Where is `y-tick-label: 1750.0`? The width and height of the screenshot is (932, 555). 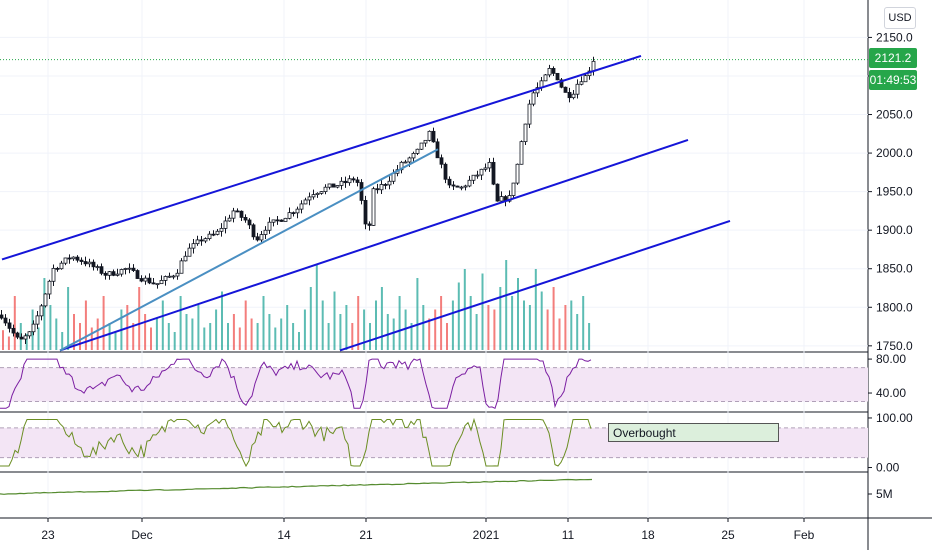 y-tick-label: 1750.0 is located at coordinates (894, 346).